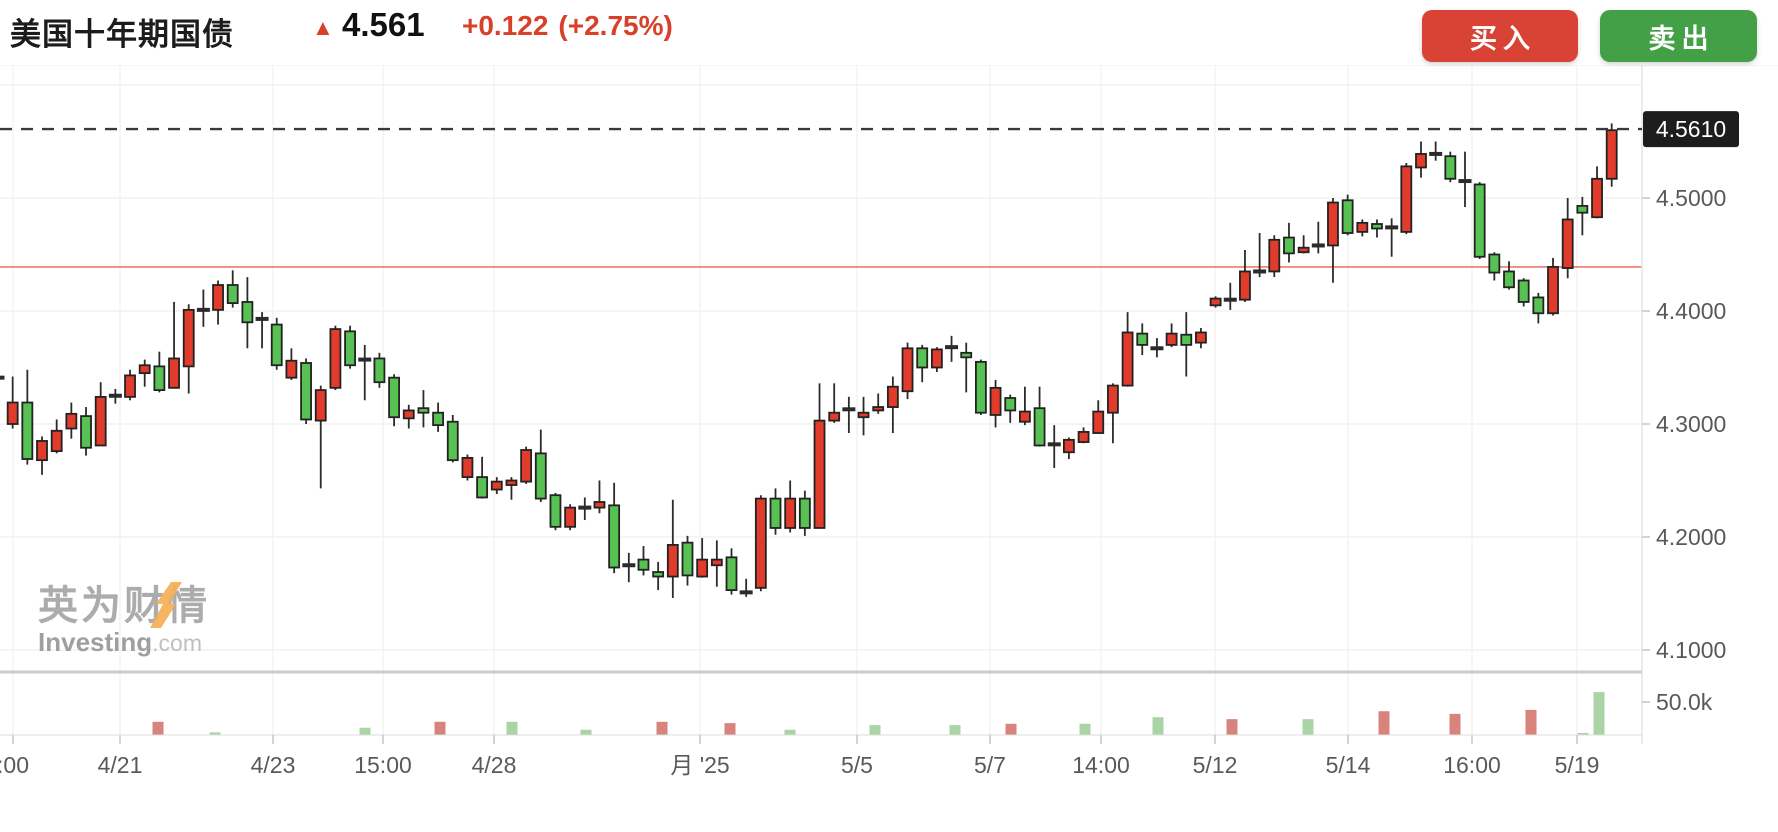 The width and height of the screenshot is (1778, 832). I want to click on time-axis-label: 4/21, so click(120, 765).